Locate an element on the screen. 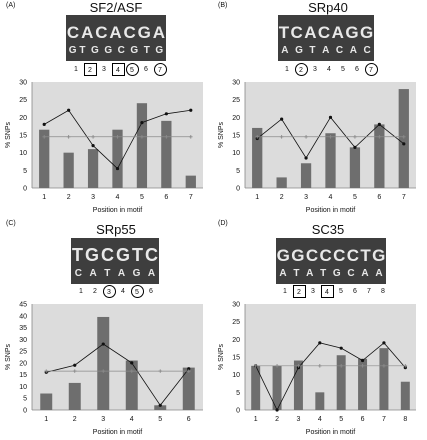 Image resolution: width=427 pixels, height=440 pixels. position-marker: 4 is located at coordinates (123, 291).